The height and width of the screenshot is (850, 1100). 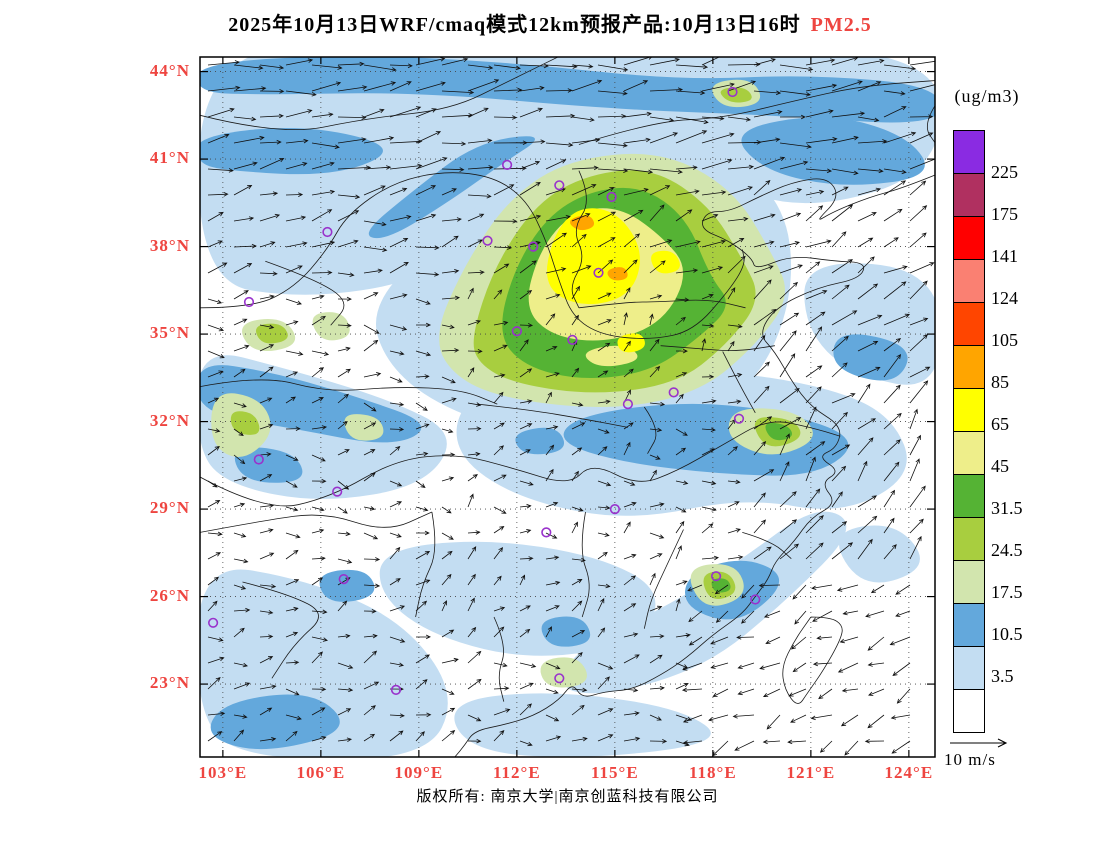 I want to click on reference-vector-label: 10 m/s, so click(x=970, y=759).